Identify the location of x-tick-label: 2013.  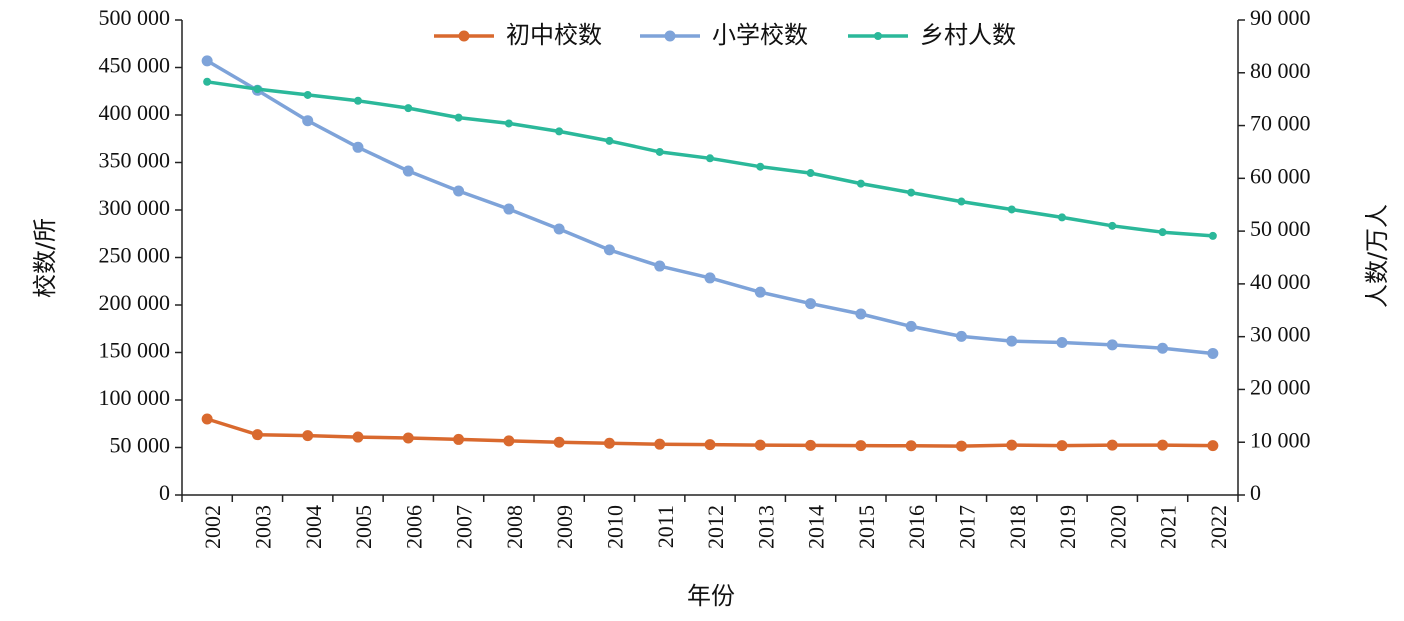
(765, 527).